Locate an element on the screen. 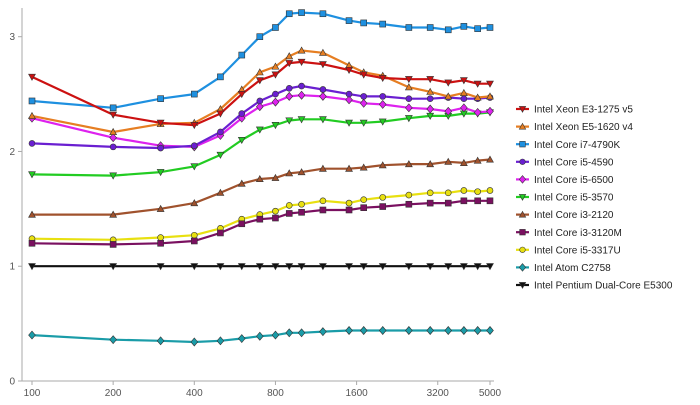 The height and width of the screenshot is (405, 700). legend-item: Intel Core i5-6500 is located at coordinates (565, 180).